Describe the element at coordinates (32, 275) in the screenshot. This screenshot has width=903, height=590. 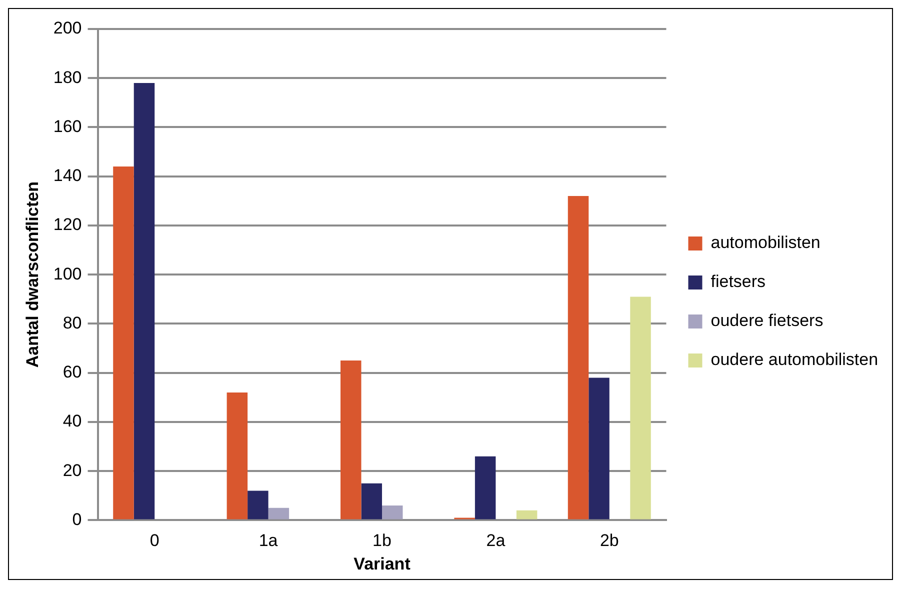
I see `y-axis-title: Aantal dwarsconflicten` at that location.